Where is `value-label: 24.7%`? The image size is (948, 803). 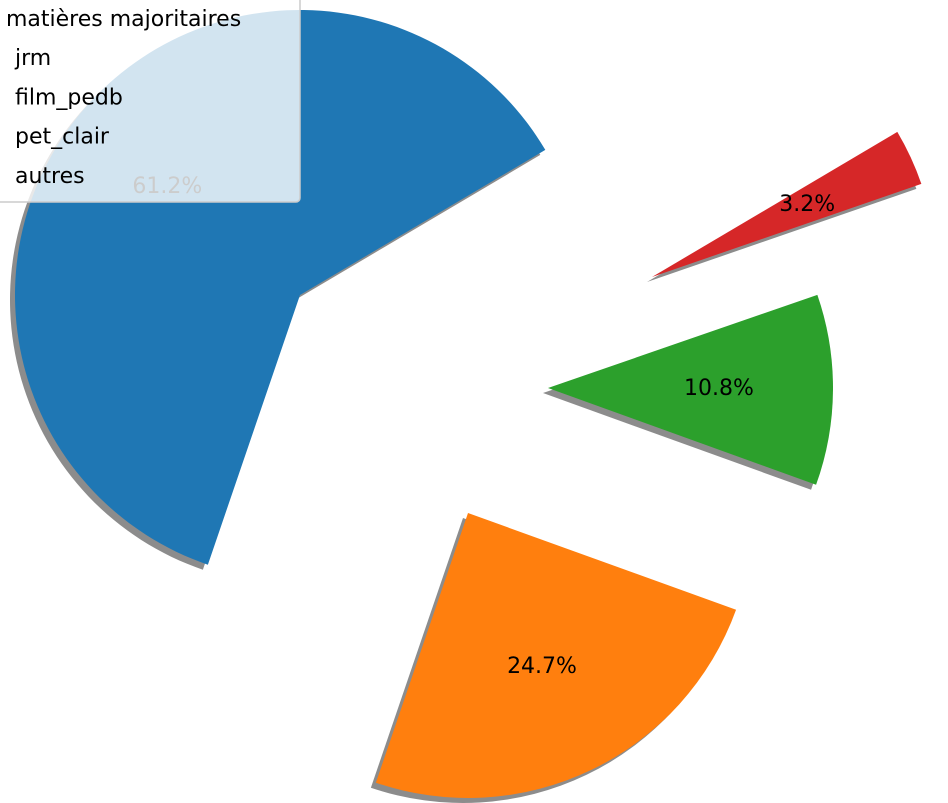
value-label: 24.7% is located at coordinates (542, 666).